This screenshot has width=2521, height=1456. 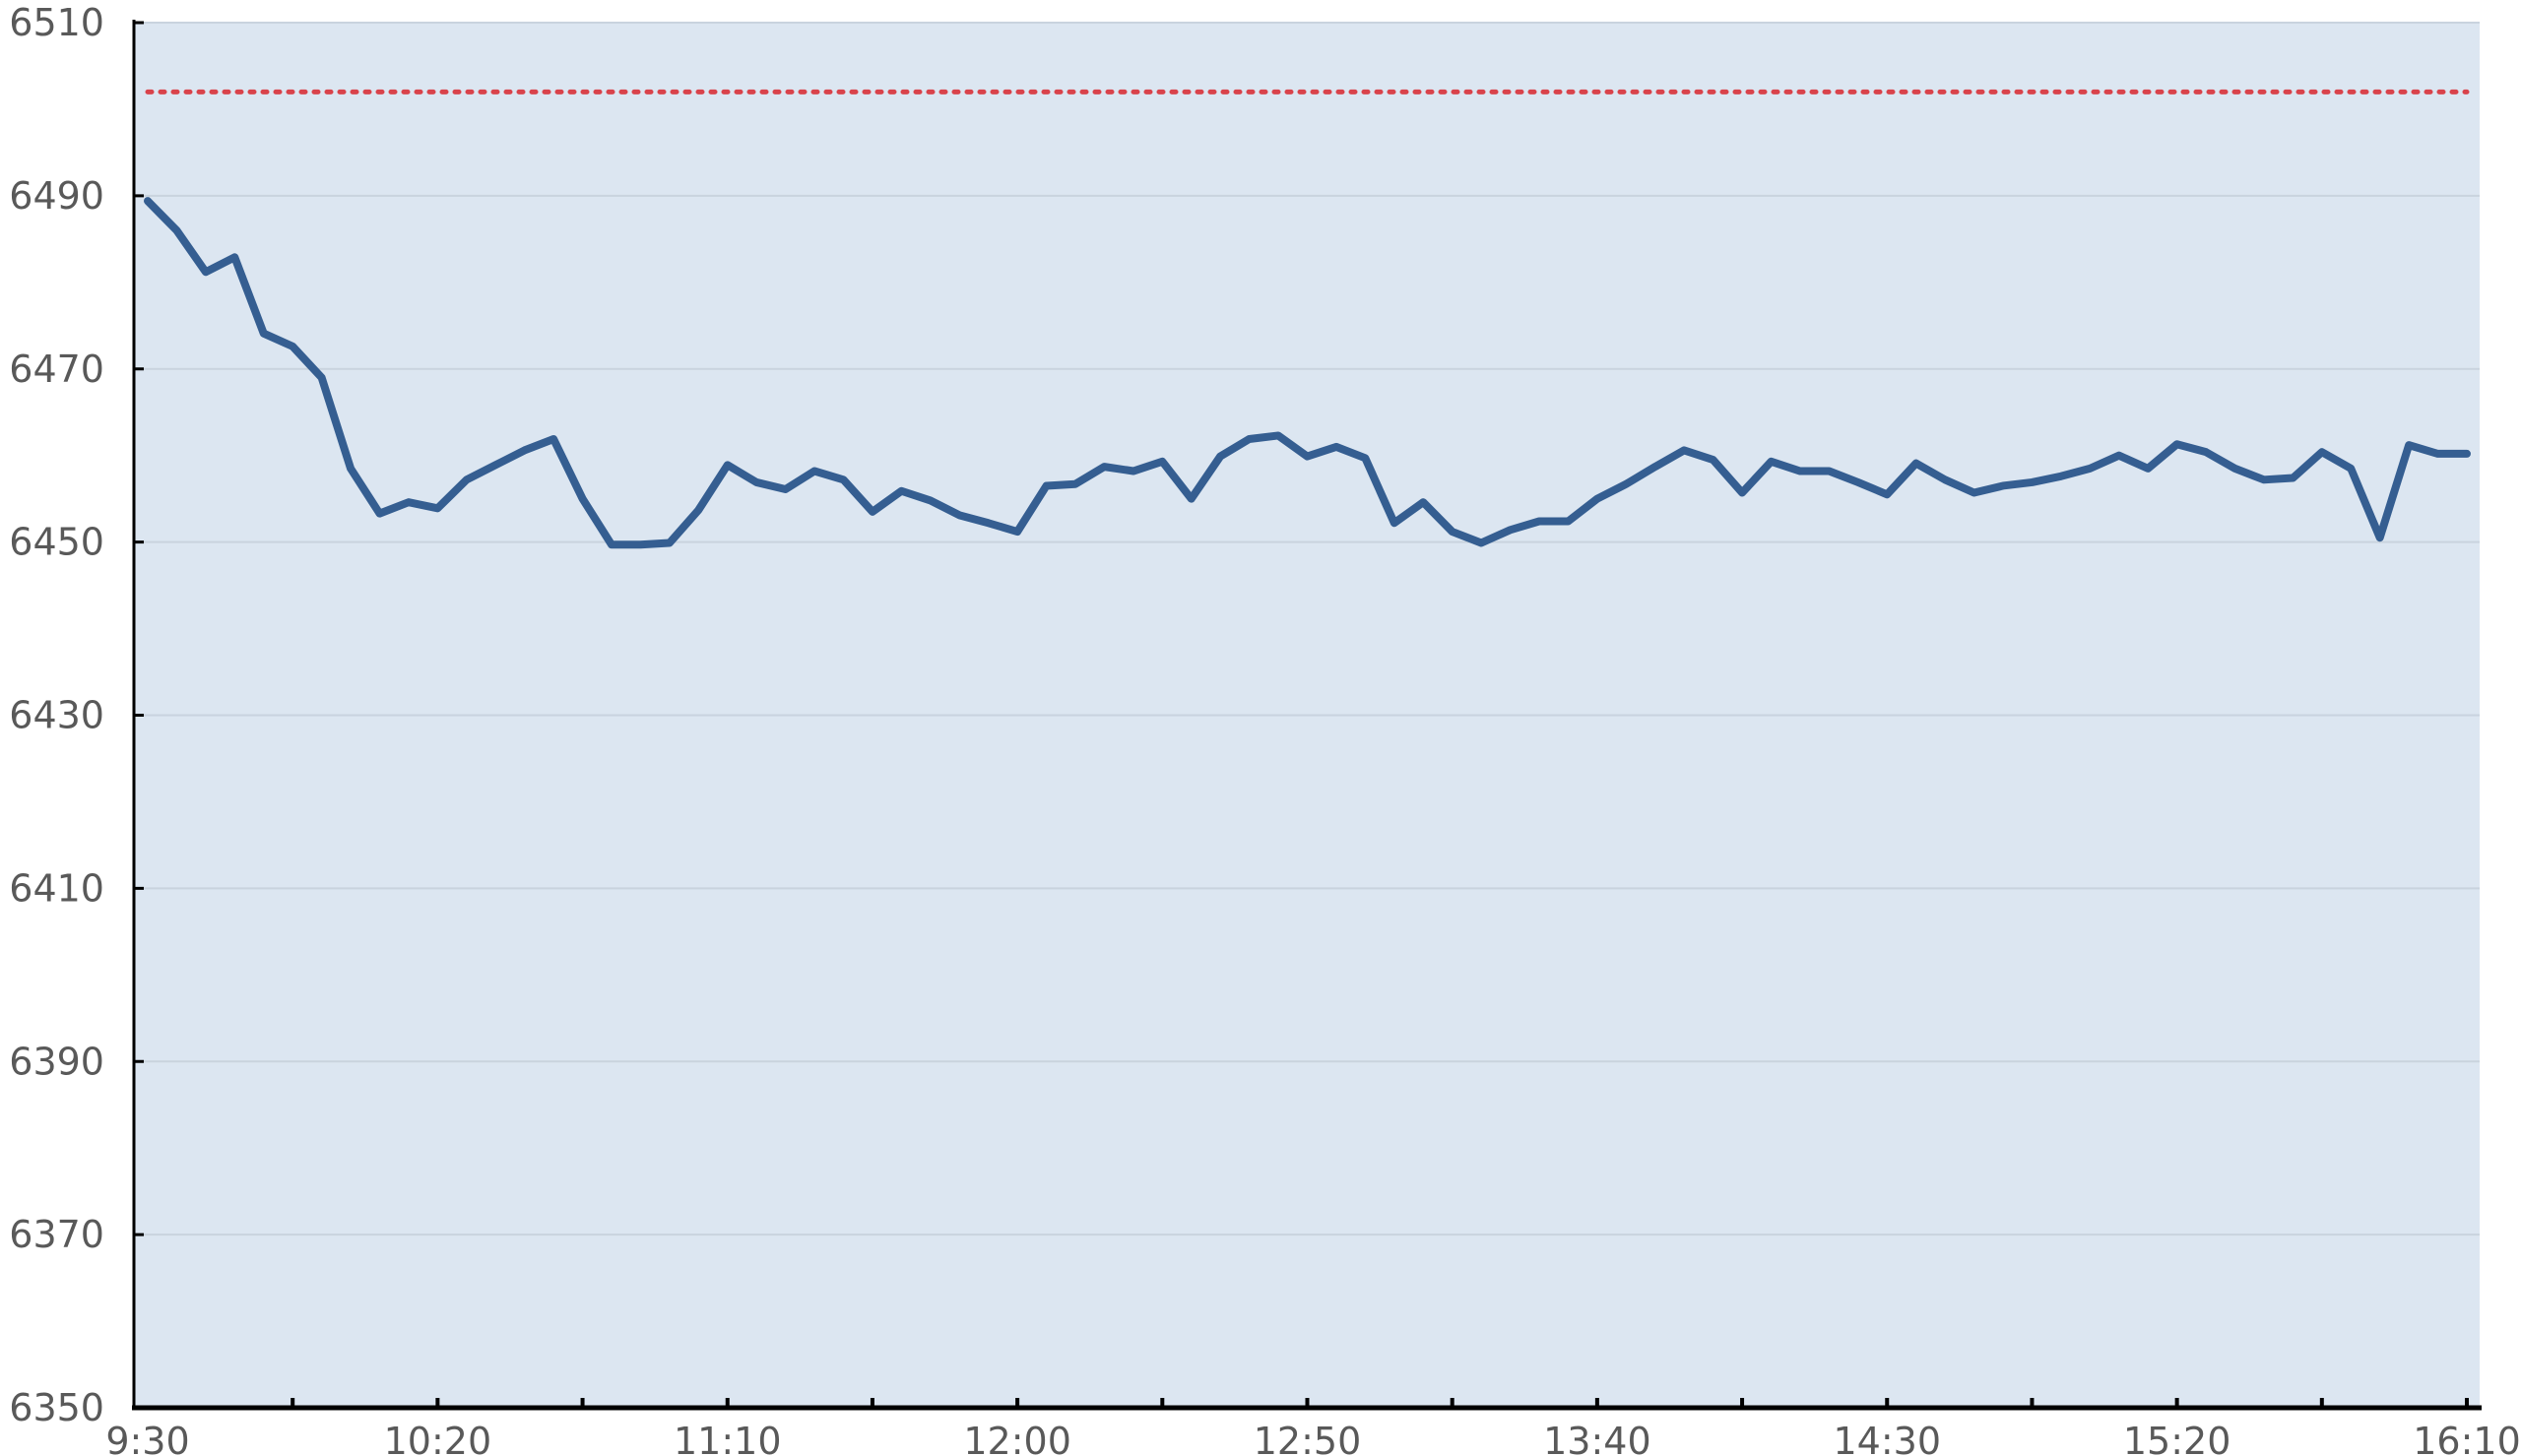 What do you see at coordinates (56, 715) in the screenshot?
I see `y-tick-label: 6430` at bounding box center [56, 715].